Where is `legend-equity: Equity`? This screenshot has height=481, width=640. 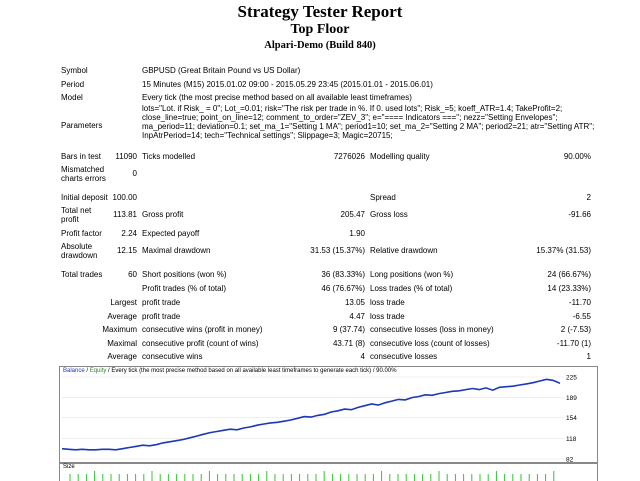 legend-equity: Equity is located at coordinates (98, 371).